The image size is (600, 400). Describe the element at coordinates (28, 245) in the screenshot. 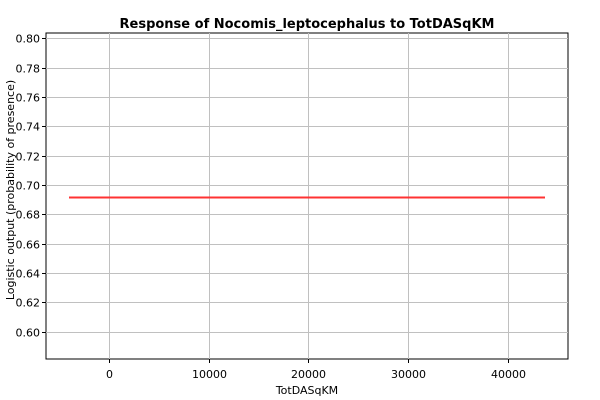

I see `y-tick-label: 0.66` at that location.